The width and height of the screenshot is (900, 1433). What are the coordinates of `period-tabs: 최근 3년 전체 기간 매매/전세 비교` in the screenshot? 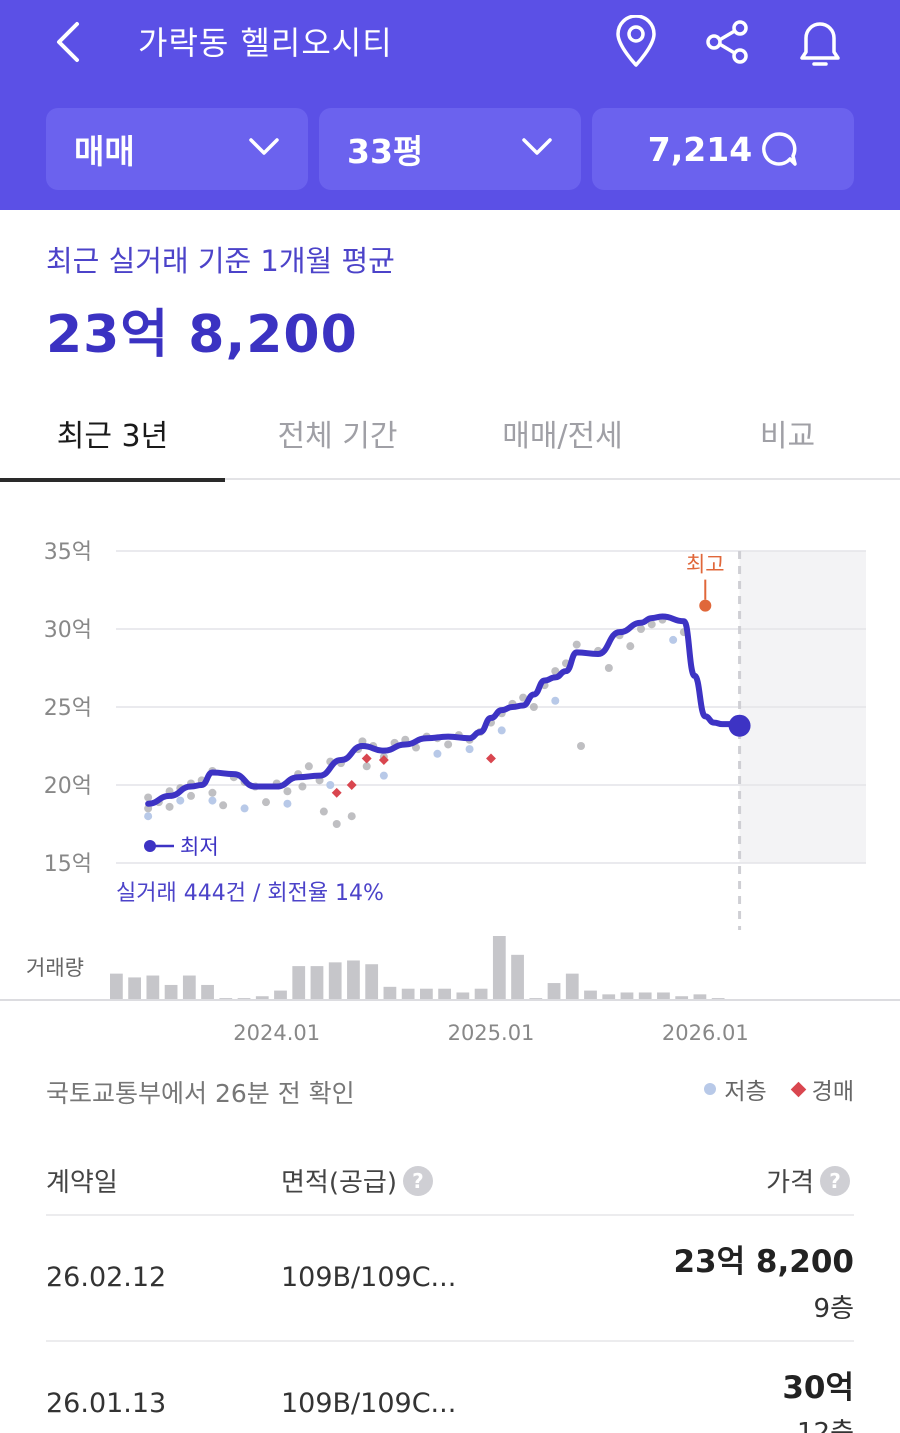 It's located at (450, 434).